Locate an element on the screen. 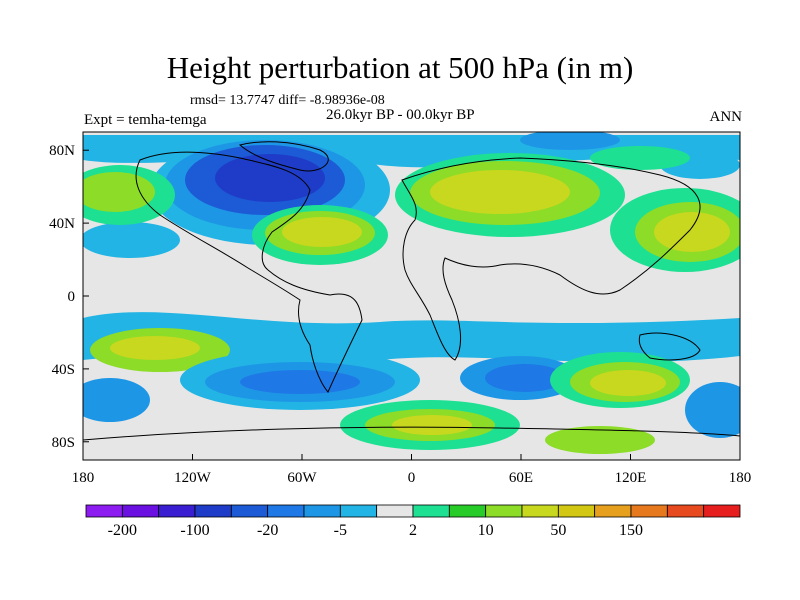 Image resolution: width=800 pixels, height=600 pixels. period-label: 26.0kyr BP - 00.0kyr BP is located at coordinates (400, 115).